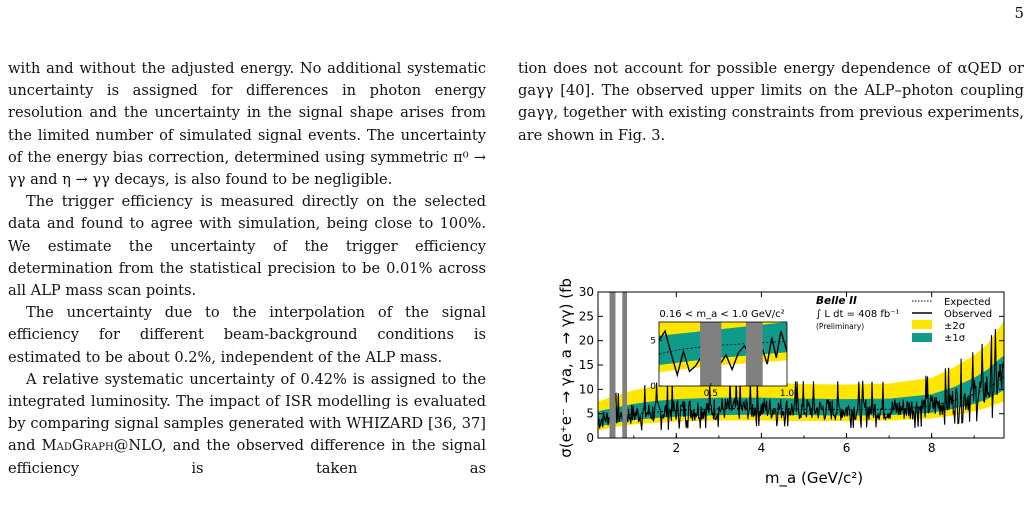 This screenshot has height=531, width=1030. I want to click on legend: Expected Observed ±2σ ±1σ, so click(952, 320).